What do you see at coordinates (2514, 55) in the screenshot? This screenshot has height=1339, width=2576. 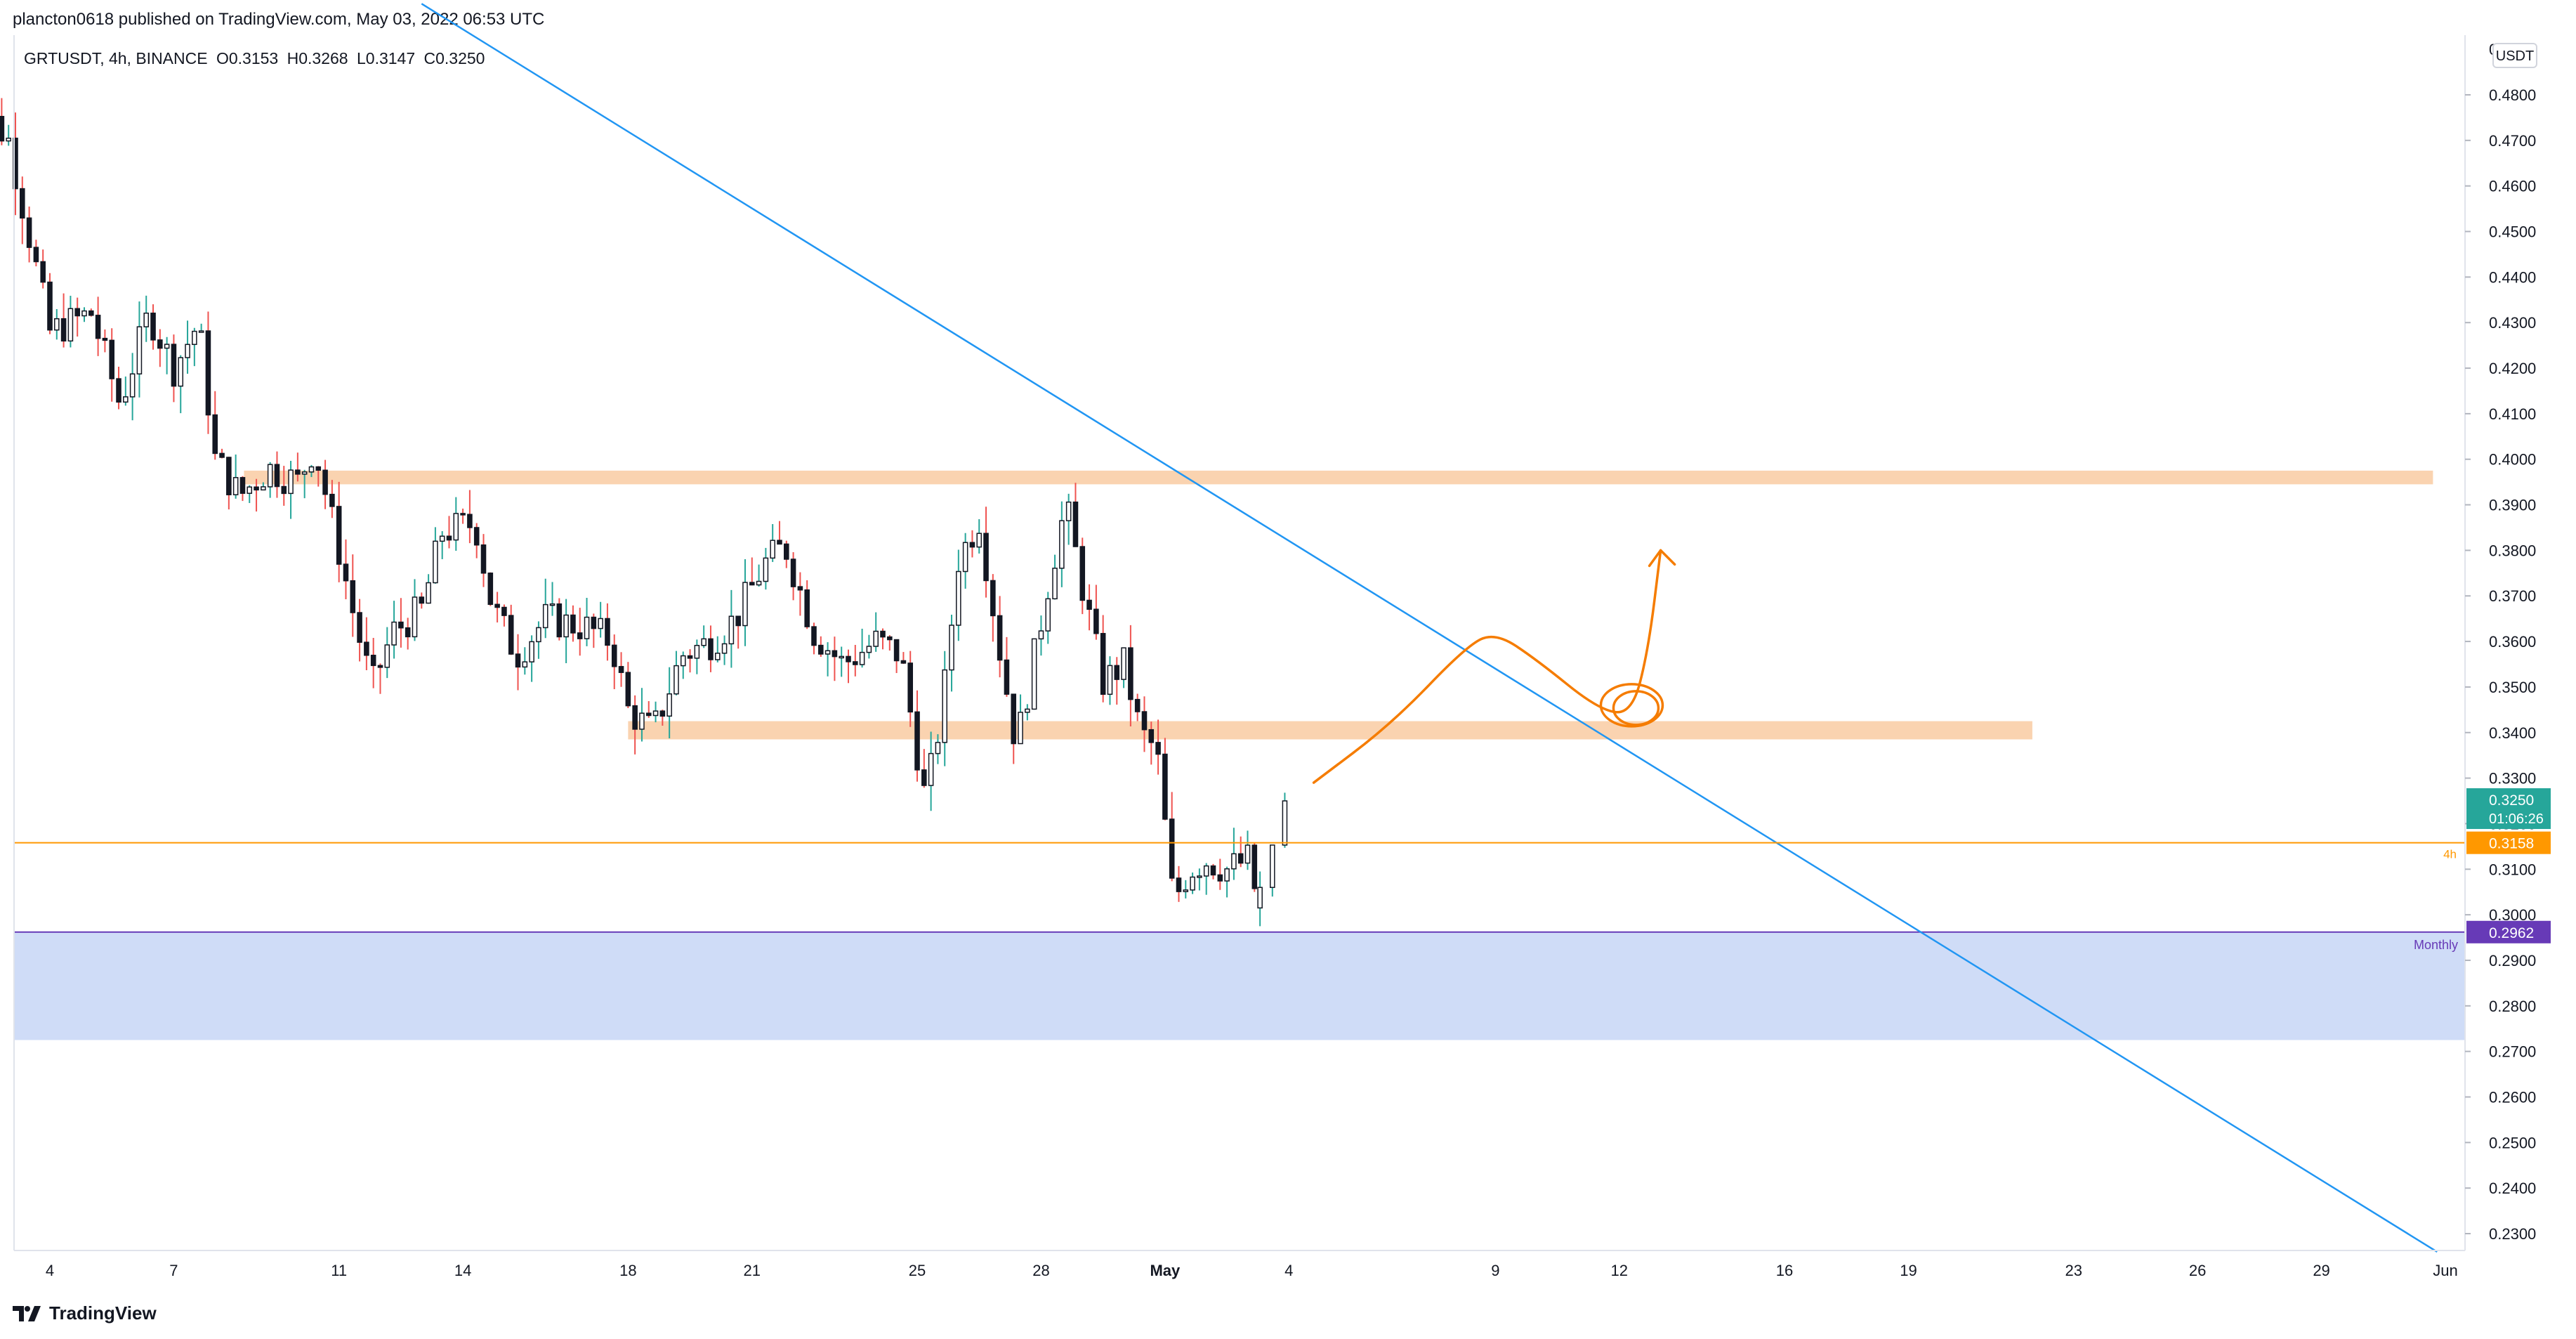 I see `currency-unit-box` at bounding box center [2514, 55].